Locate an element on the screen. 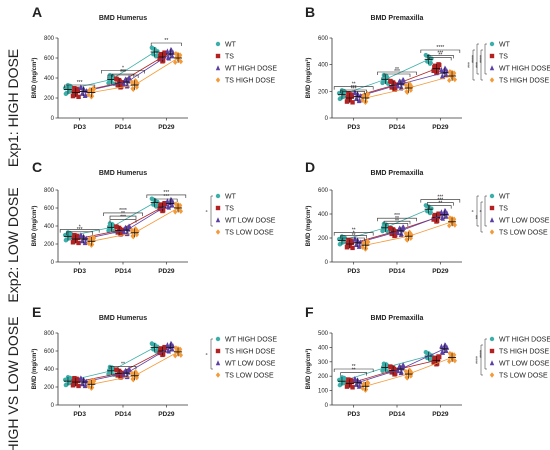 The image size is (550, 450). significance-label: * is located at coordinates (123, 69).